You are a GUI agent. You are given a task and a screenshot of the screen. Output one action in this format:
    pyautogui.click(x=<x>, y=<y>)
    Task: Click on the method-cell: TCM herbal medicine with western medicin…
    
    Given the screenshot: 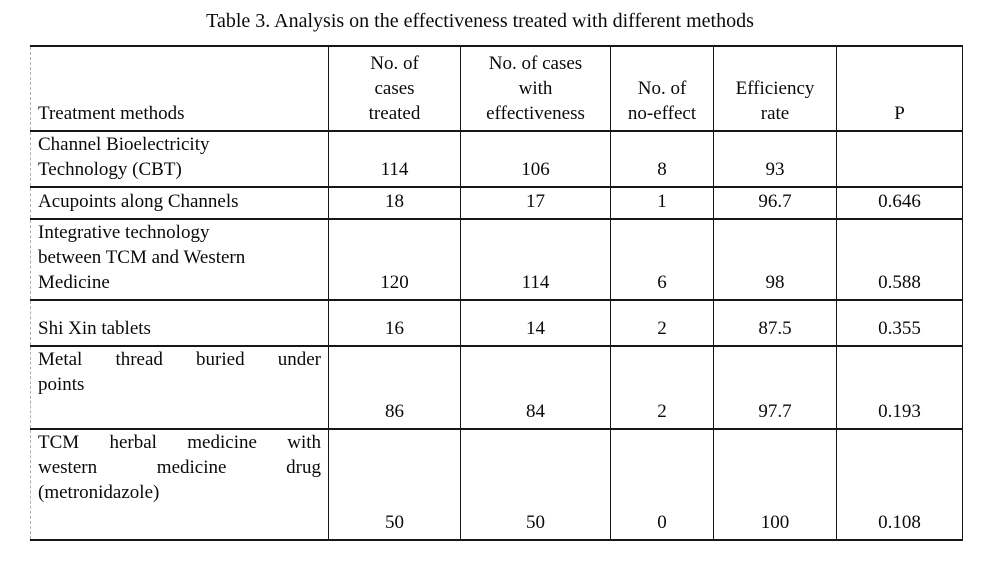 What is the action you would take?
    pyautogui.click(x=179, y=484)
    